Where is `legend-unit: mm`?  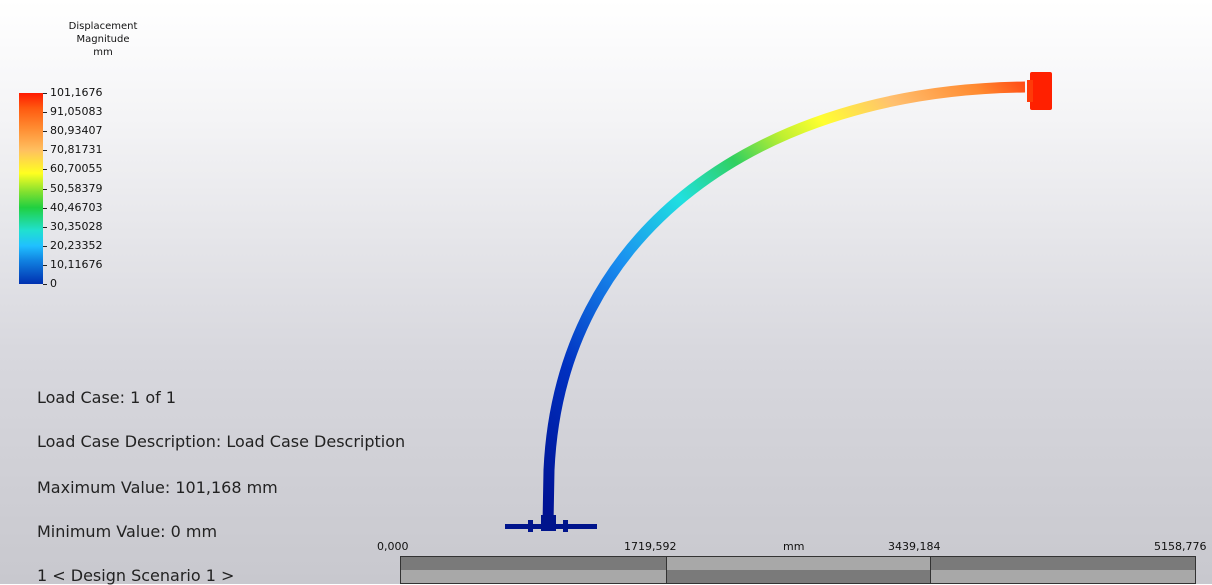
legend-unit: mm is located at coordinates (103, 52).